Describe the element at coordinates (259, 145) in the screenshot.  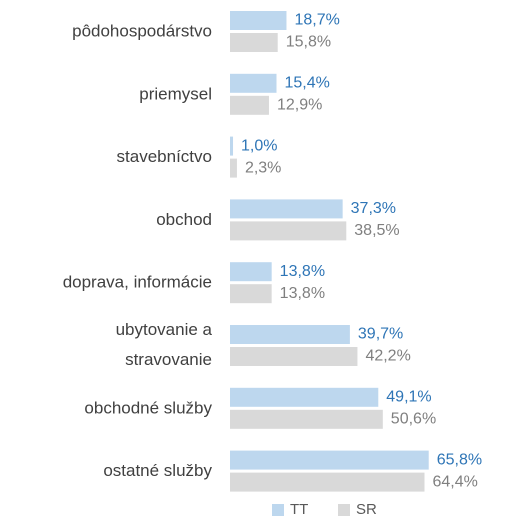
I see `data-label: 1,0%` at that location.